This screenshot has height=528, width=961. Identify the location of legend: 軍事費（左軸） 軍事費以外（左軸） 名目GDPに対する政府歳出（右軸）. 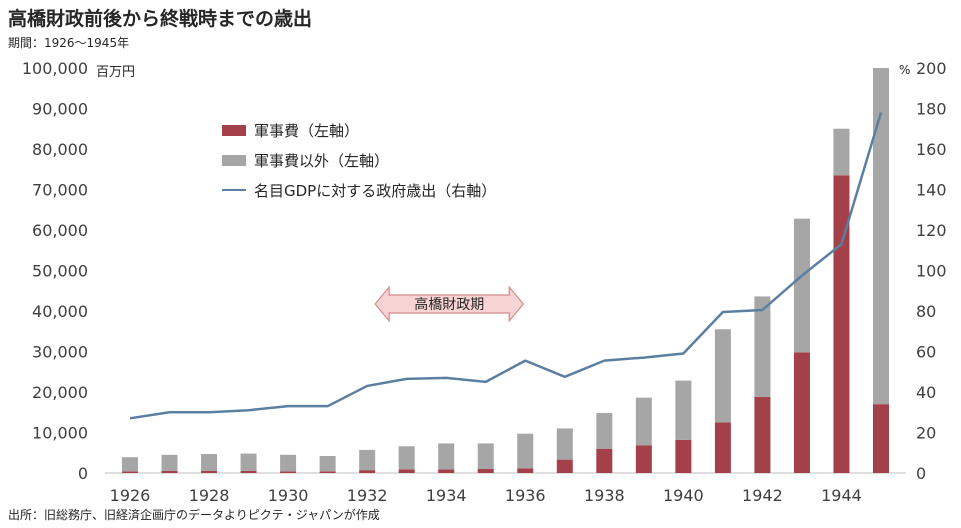
(359, 160).